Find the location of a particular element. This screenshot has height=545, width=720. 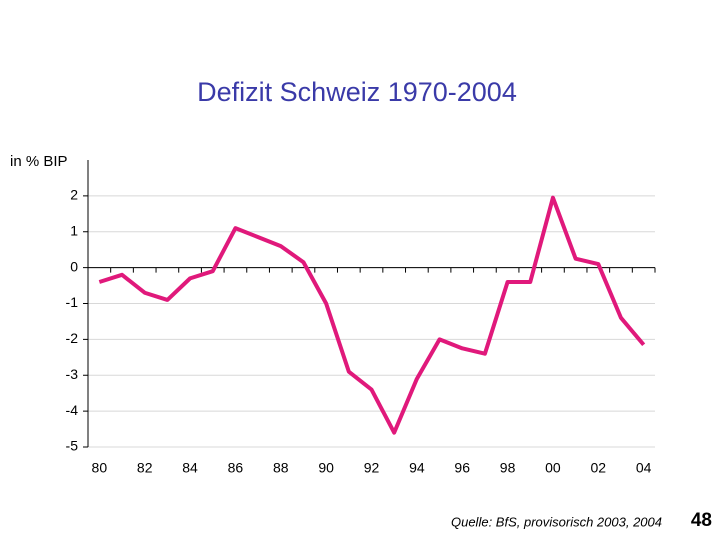

x-tick-label: 04 is located at coordinates (644, 468).